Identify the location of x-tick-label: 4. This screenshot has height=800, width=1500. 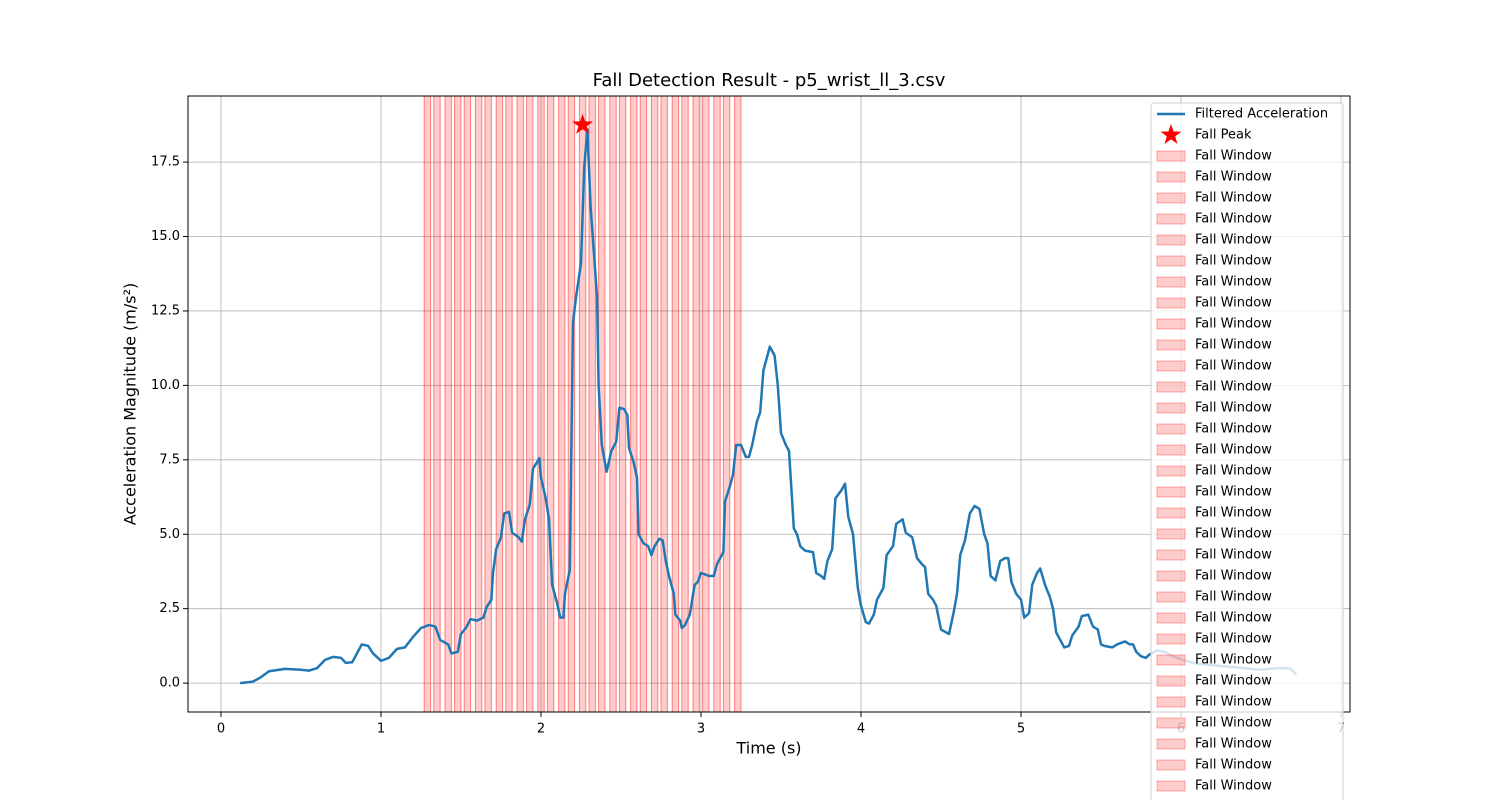
(861, 729).